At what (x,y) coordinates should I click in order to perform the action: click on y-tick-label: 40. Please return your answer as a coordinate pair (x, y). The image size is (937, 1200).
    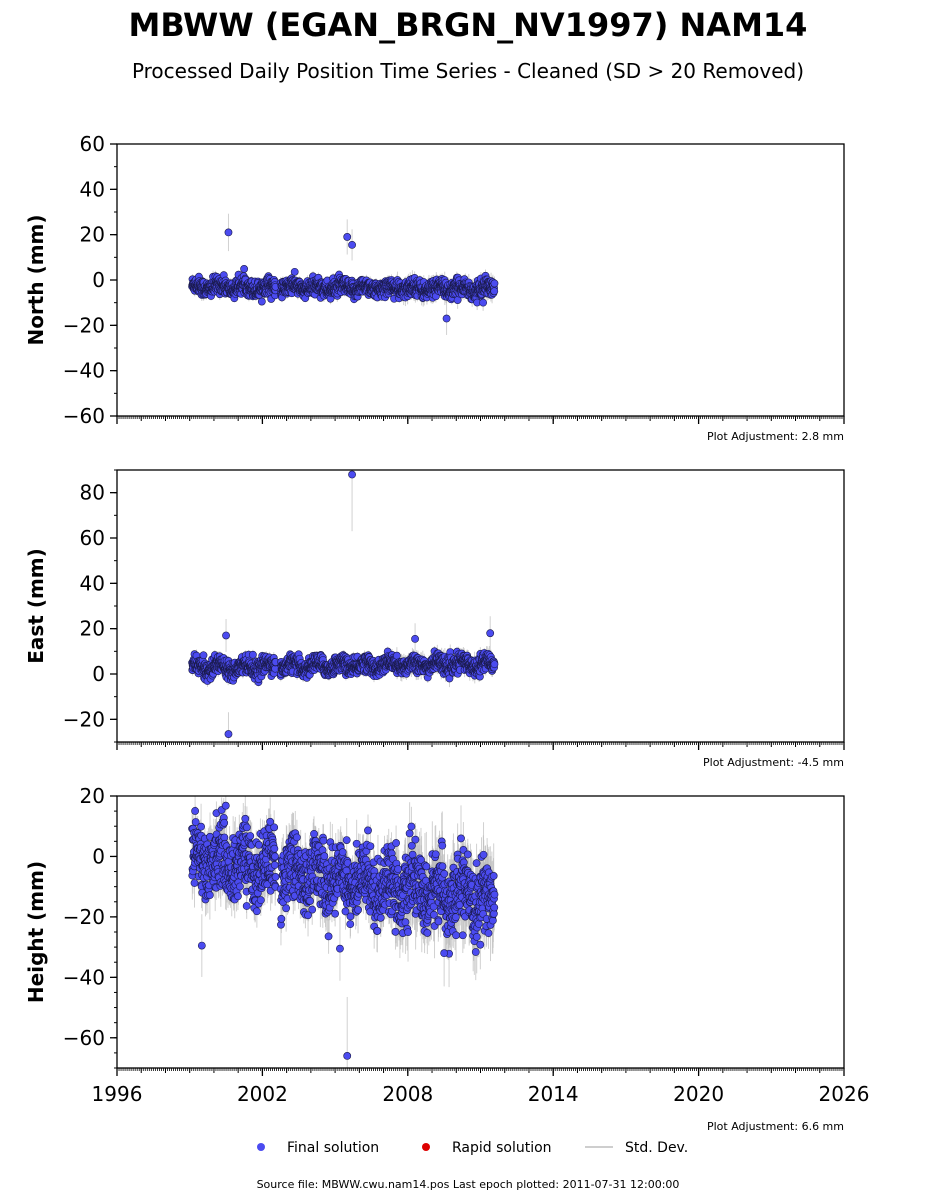
    Looking at the image, I should click on (92, 189).